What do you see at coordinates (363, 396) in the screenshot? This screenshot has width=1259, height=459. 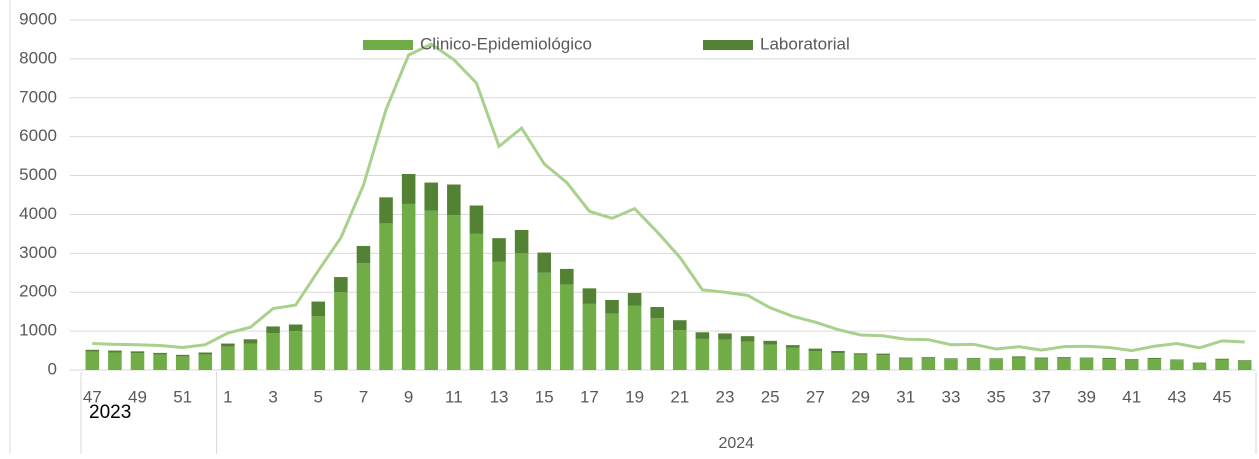 I see `x-tick-label: 7` at bounding box center [363, 396].